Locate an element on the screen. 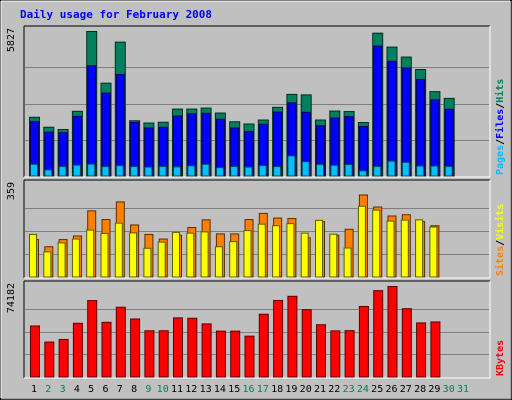  x-tick-label-day-26: 26 is located at coordinates (391, 389).